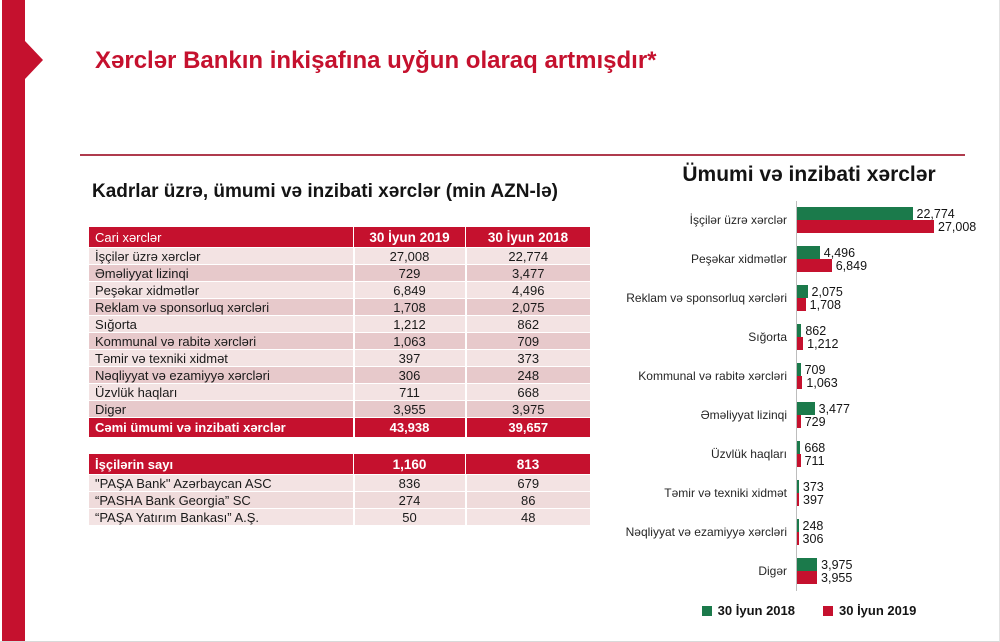 The width and height of the screenshot is (1000, 642). I want to click on chart-value-label: 862, so click(816, 330).